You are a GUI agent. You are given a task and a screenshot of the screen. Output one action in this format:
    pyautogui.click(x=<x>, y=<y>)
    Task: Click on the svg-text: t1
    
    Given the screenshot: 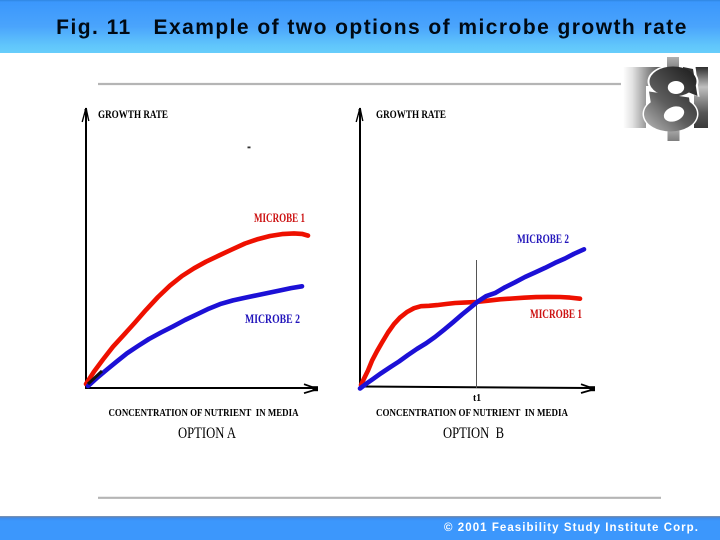 What is the action you would take?
    pyautogui.click(x=477, y=398)
    